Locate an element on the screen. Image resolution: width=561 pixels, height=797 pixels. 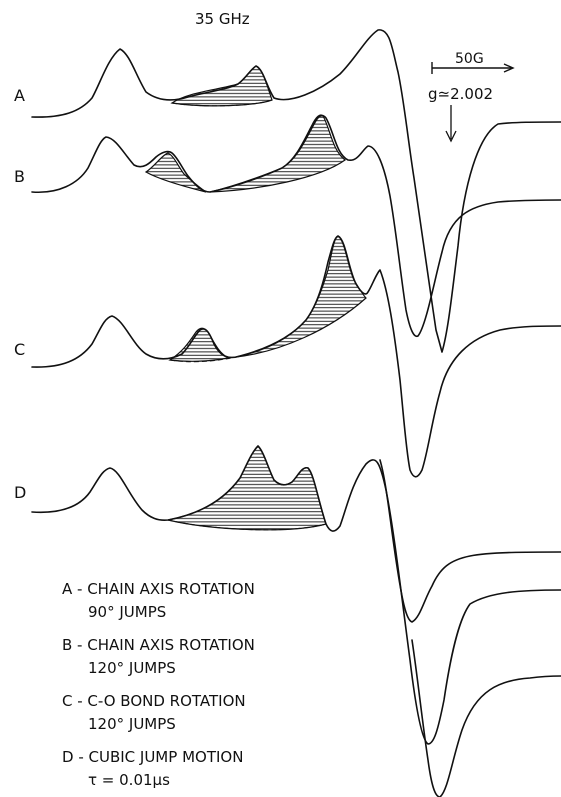
trace-d-hatched-peaks is located at coordinates (247, 488).